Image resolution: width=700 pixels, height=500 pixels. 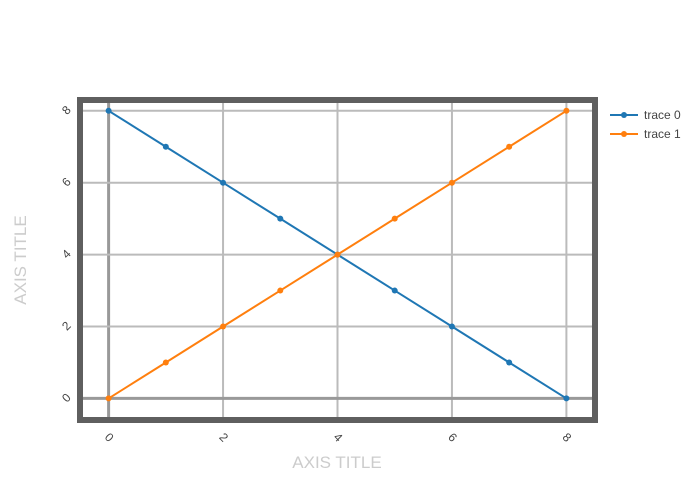 I want to click on legend: trace 0 trace 1, so click(x=645, y=124).